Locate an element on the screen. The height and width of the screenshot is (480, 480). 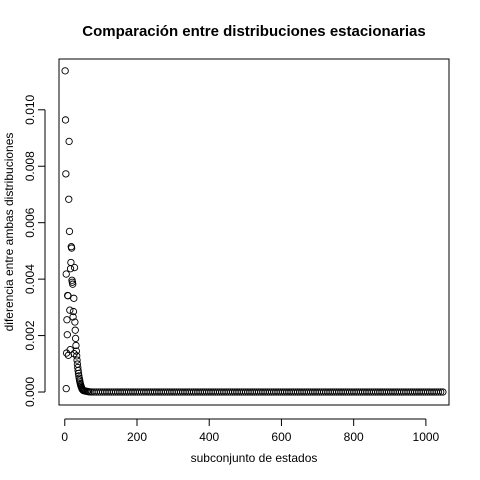
y-tick-label: 0.008 is located at coordinates (30, 166).